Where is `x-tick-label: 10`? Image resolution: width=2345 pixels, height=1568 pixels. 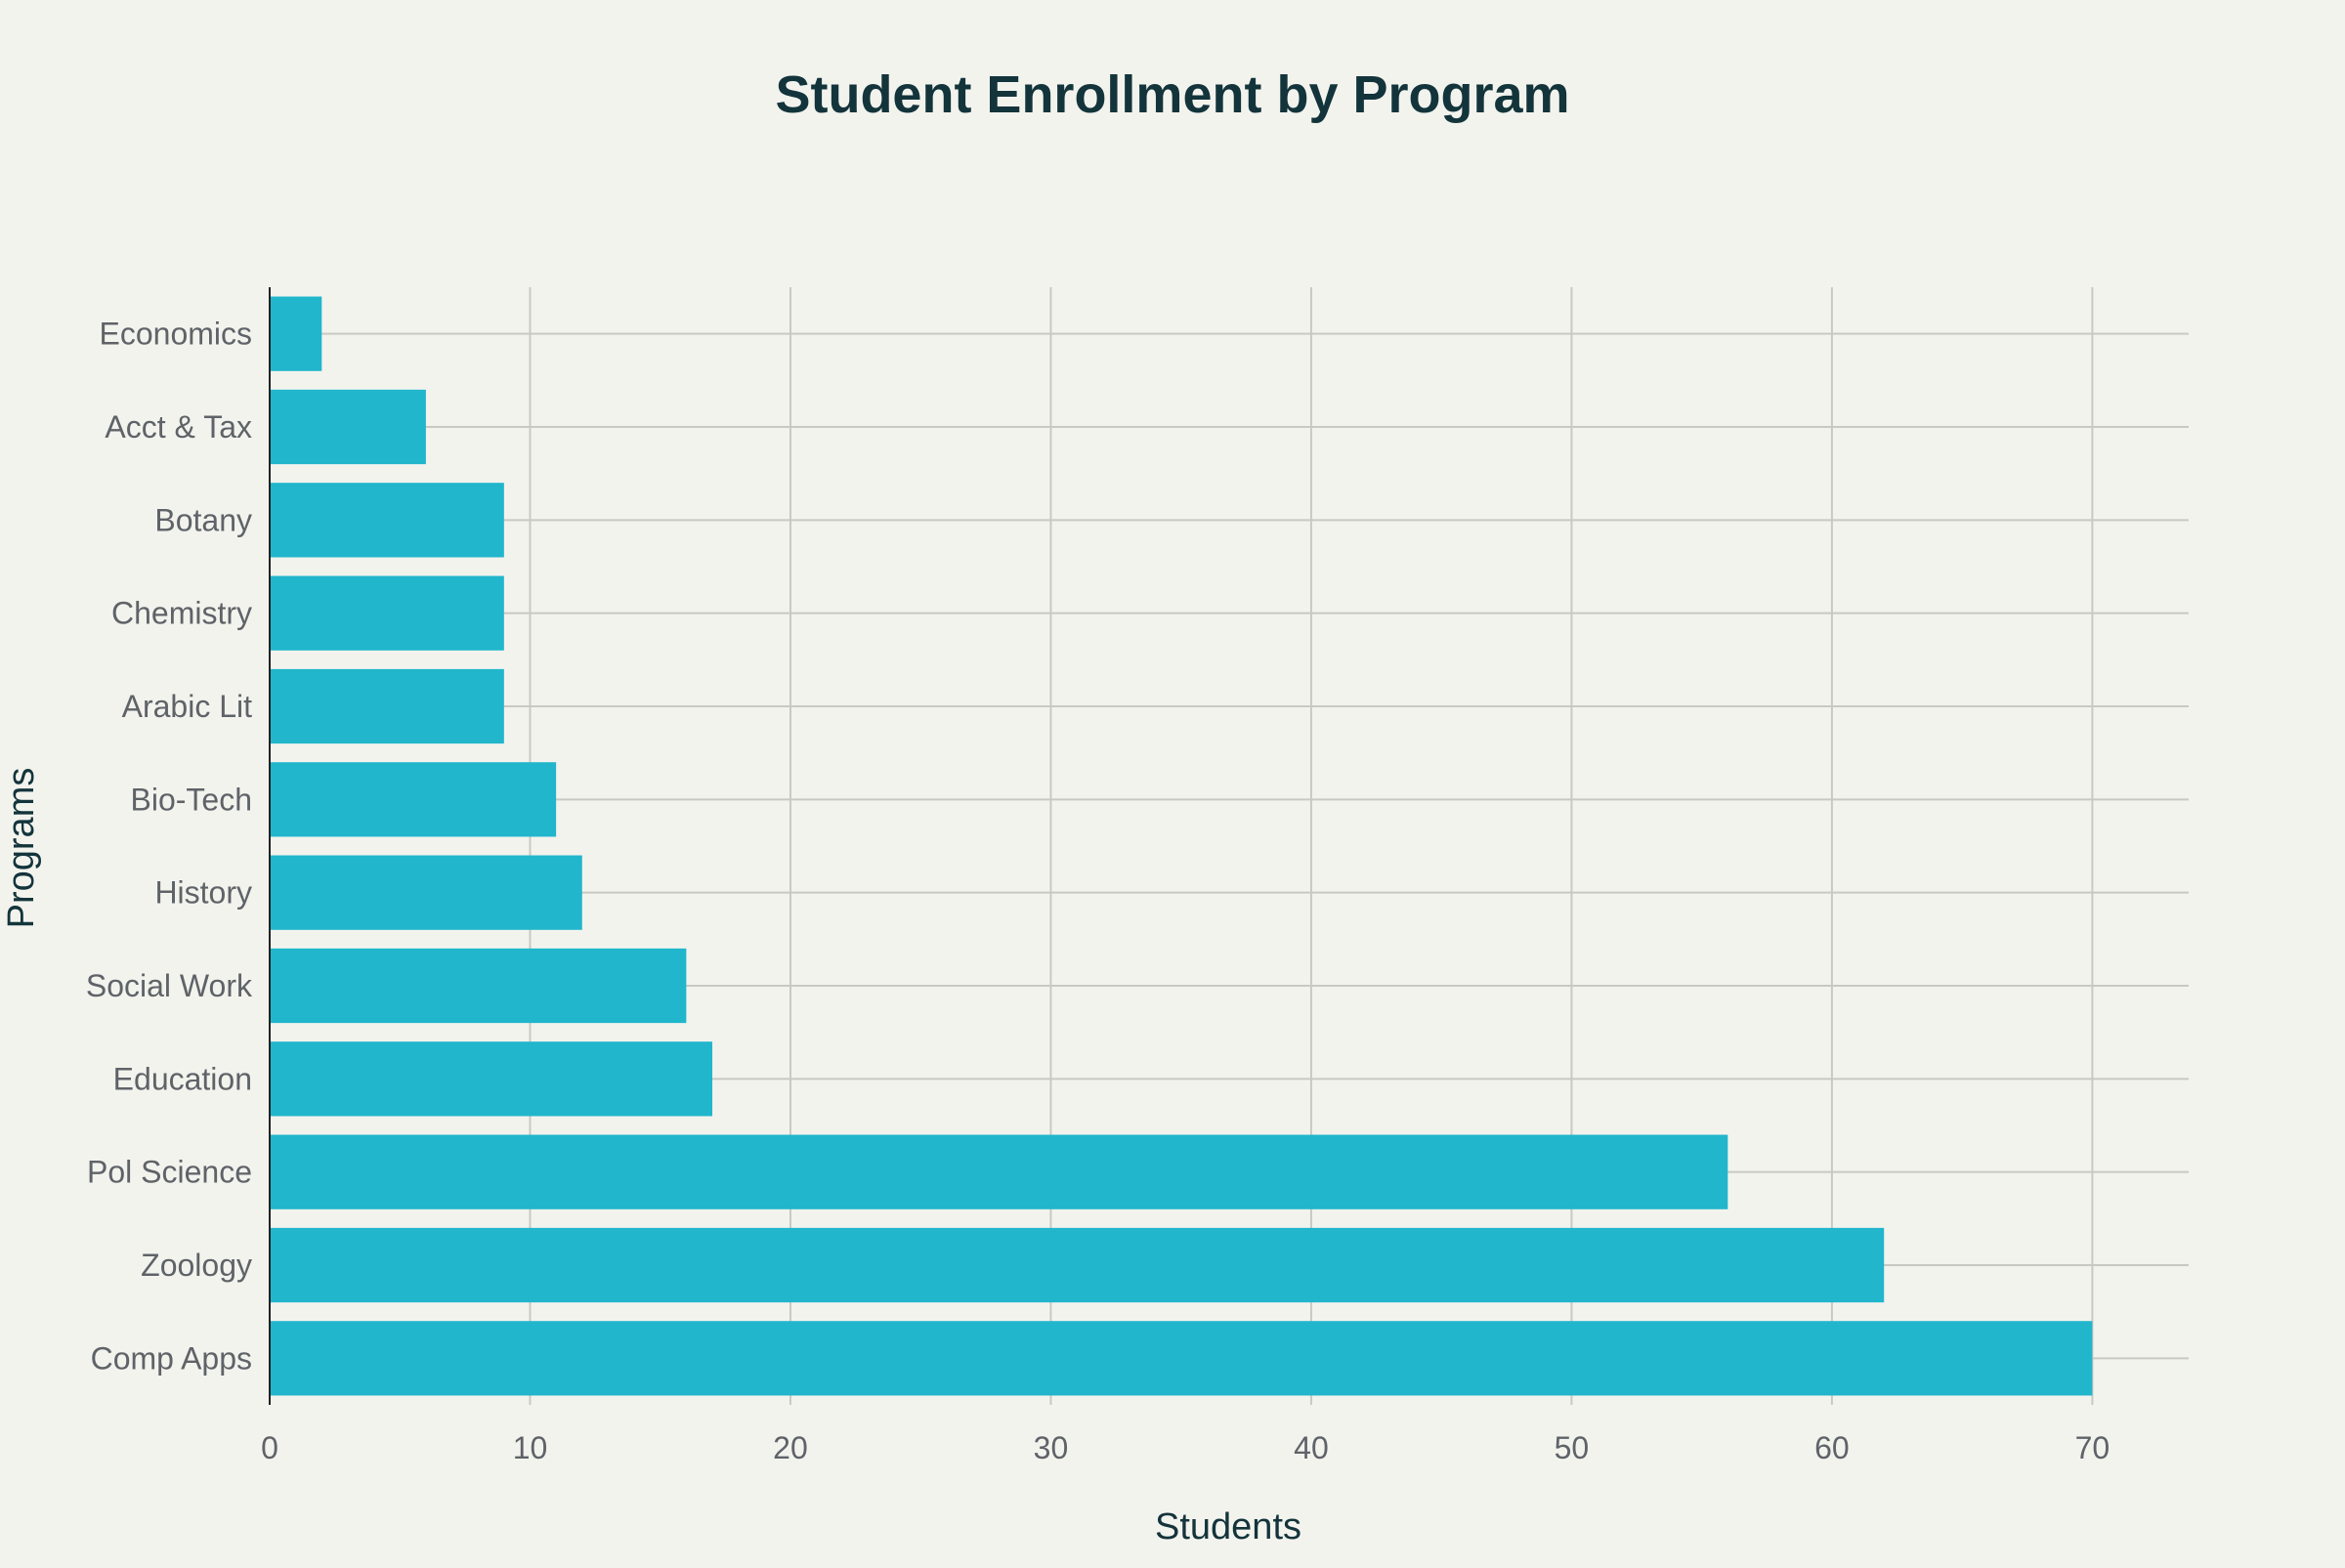
x-tick-label: 10 is located at coordinates (530, 1447).